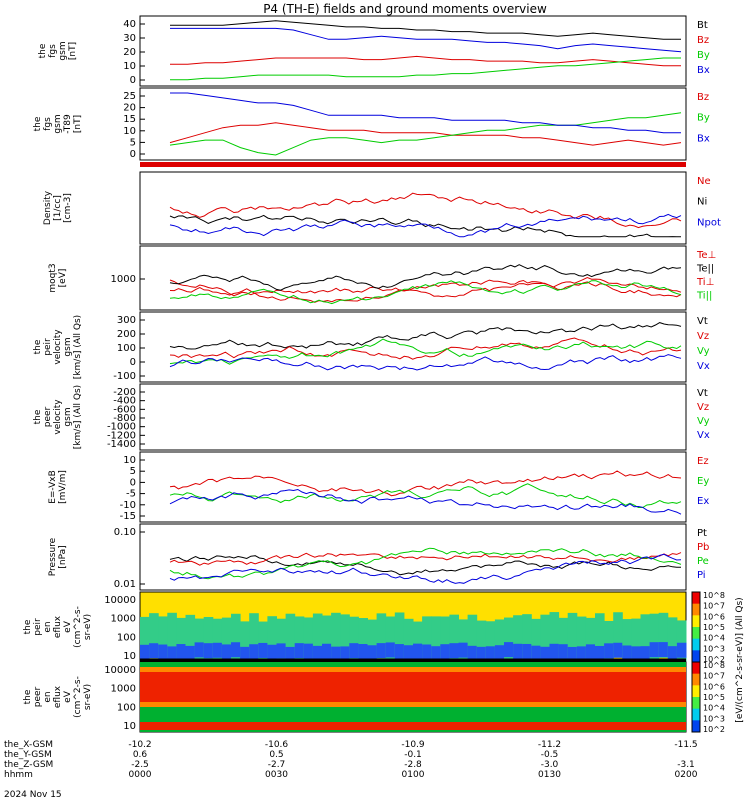 This screenshot has height=800, width=750. Describe the element at coordinates (702, 533) in the screenshot. I see `legend-item: Pt` at that location.